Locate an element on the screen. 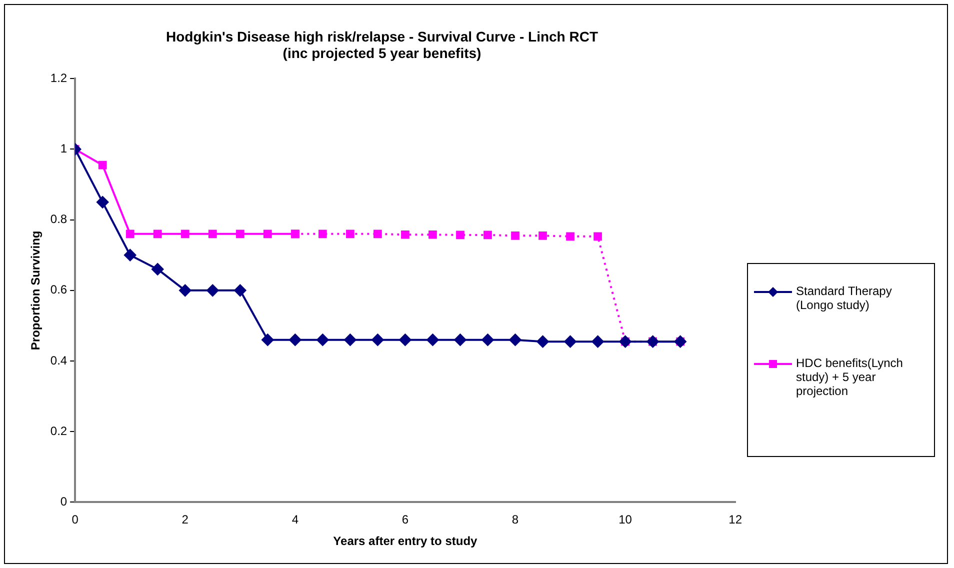 Image resolution: width=954 pixels, height=568 pixels. y-tick-label: 0.4 is located at coordinates (59, 360).